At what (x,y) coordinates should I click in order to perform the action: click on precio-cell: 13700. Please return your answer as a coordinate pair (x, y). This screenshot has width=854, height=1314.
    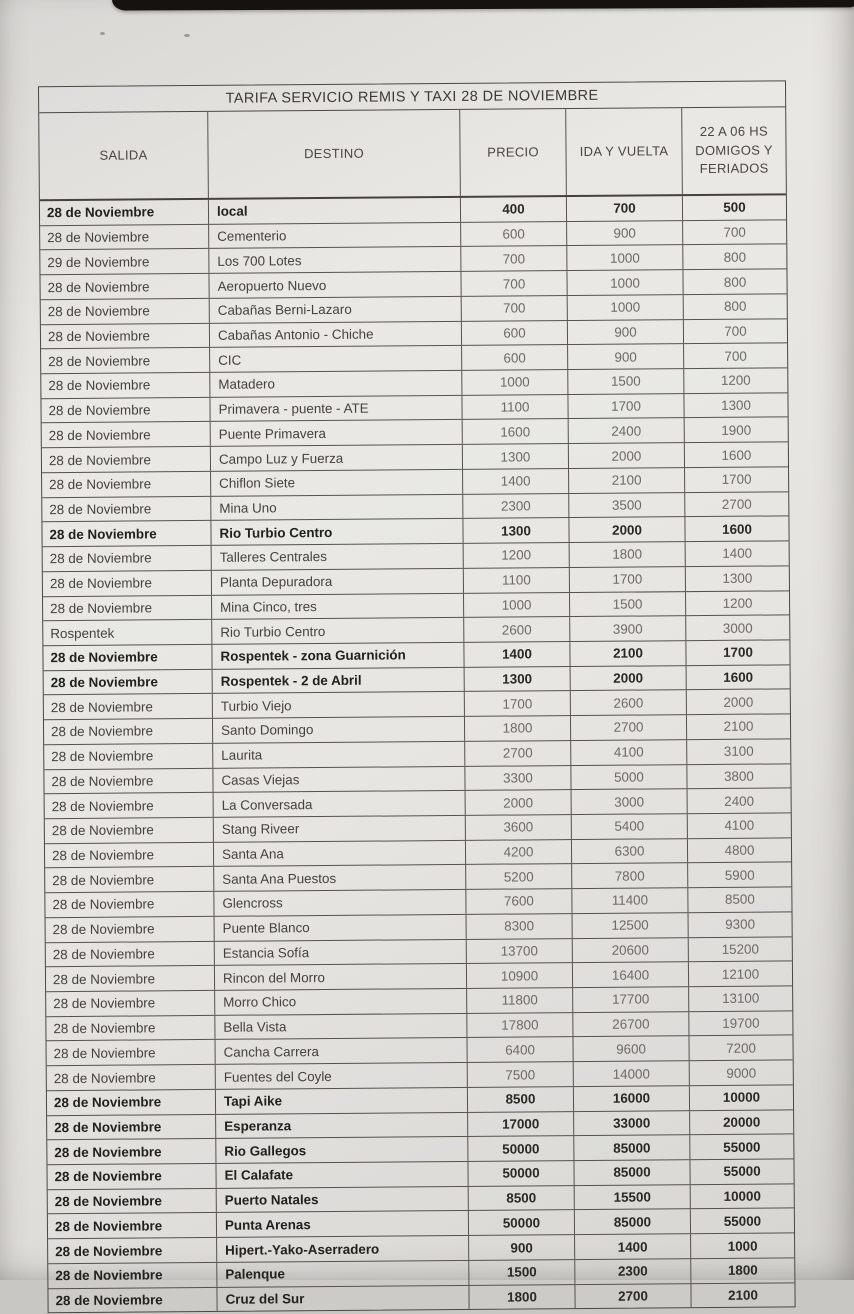
    Looking at the image, I should click on (518, 951).